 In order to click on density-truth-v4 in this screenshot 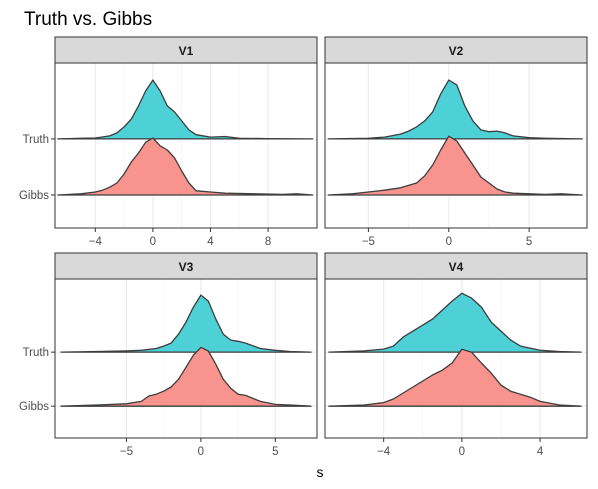, I will do `click(455, 322)`.